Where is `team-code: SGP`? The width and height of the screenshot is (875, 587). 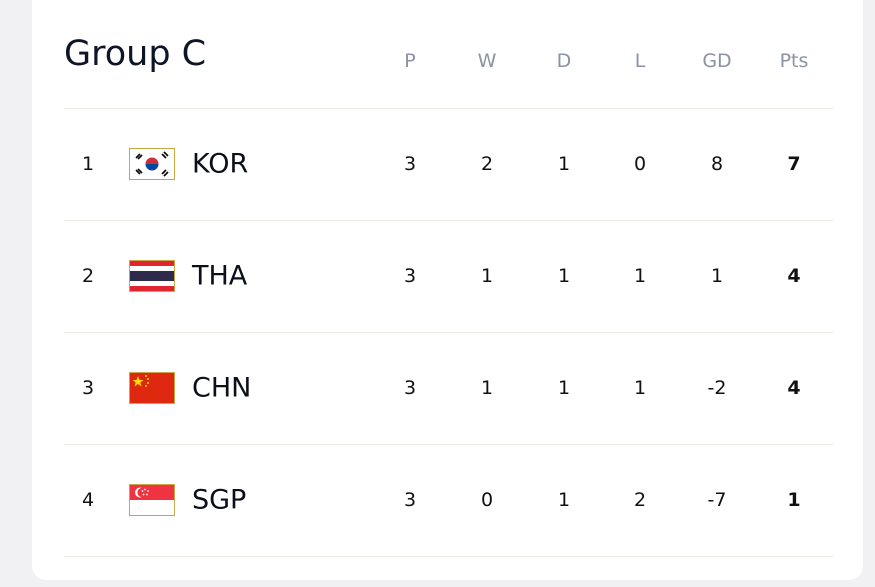
team-code: SGP is located at coordinates (219, 500).